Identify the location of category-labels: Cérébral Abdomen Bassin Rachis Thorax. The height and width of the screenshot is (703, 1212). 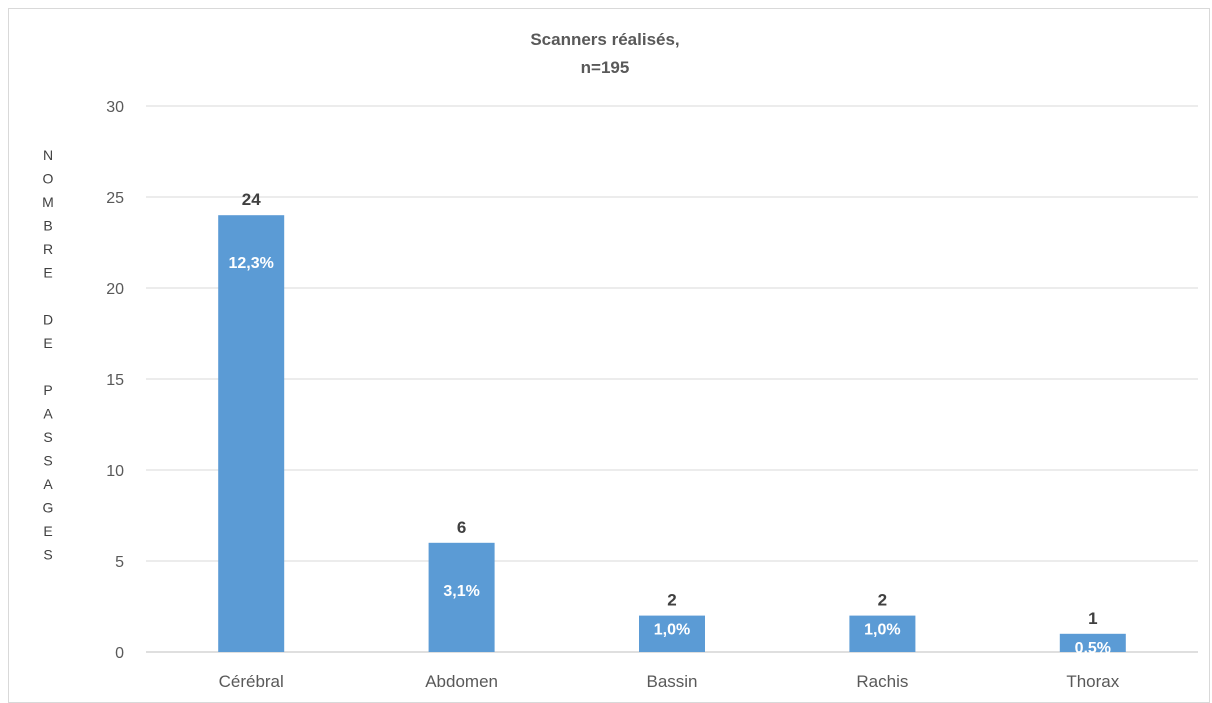
(669, 681).